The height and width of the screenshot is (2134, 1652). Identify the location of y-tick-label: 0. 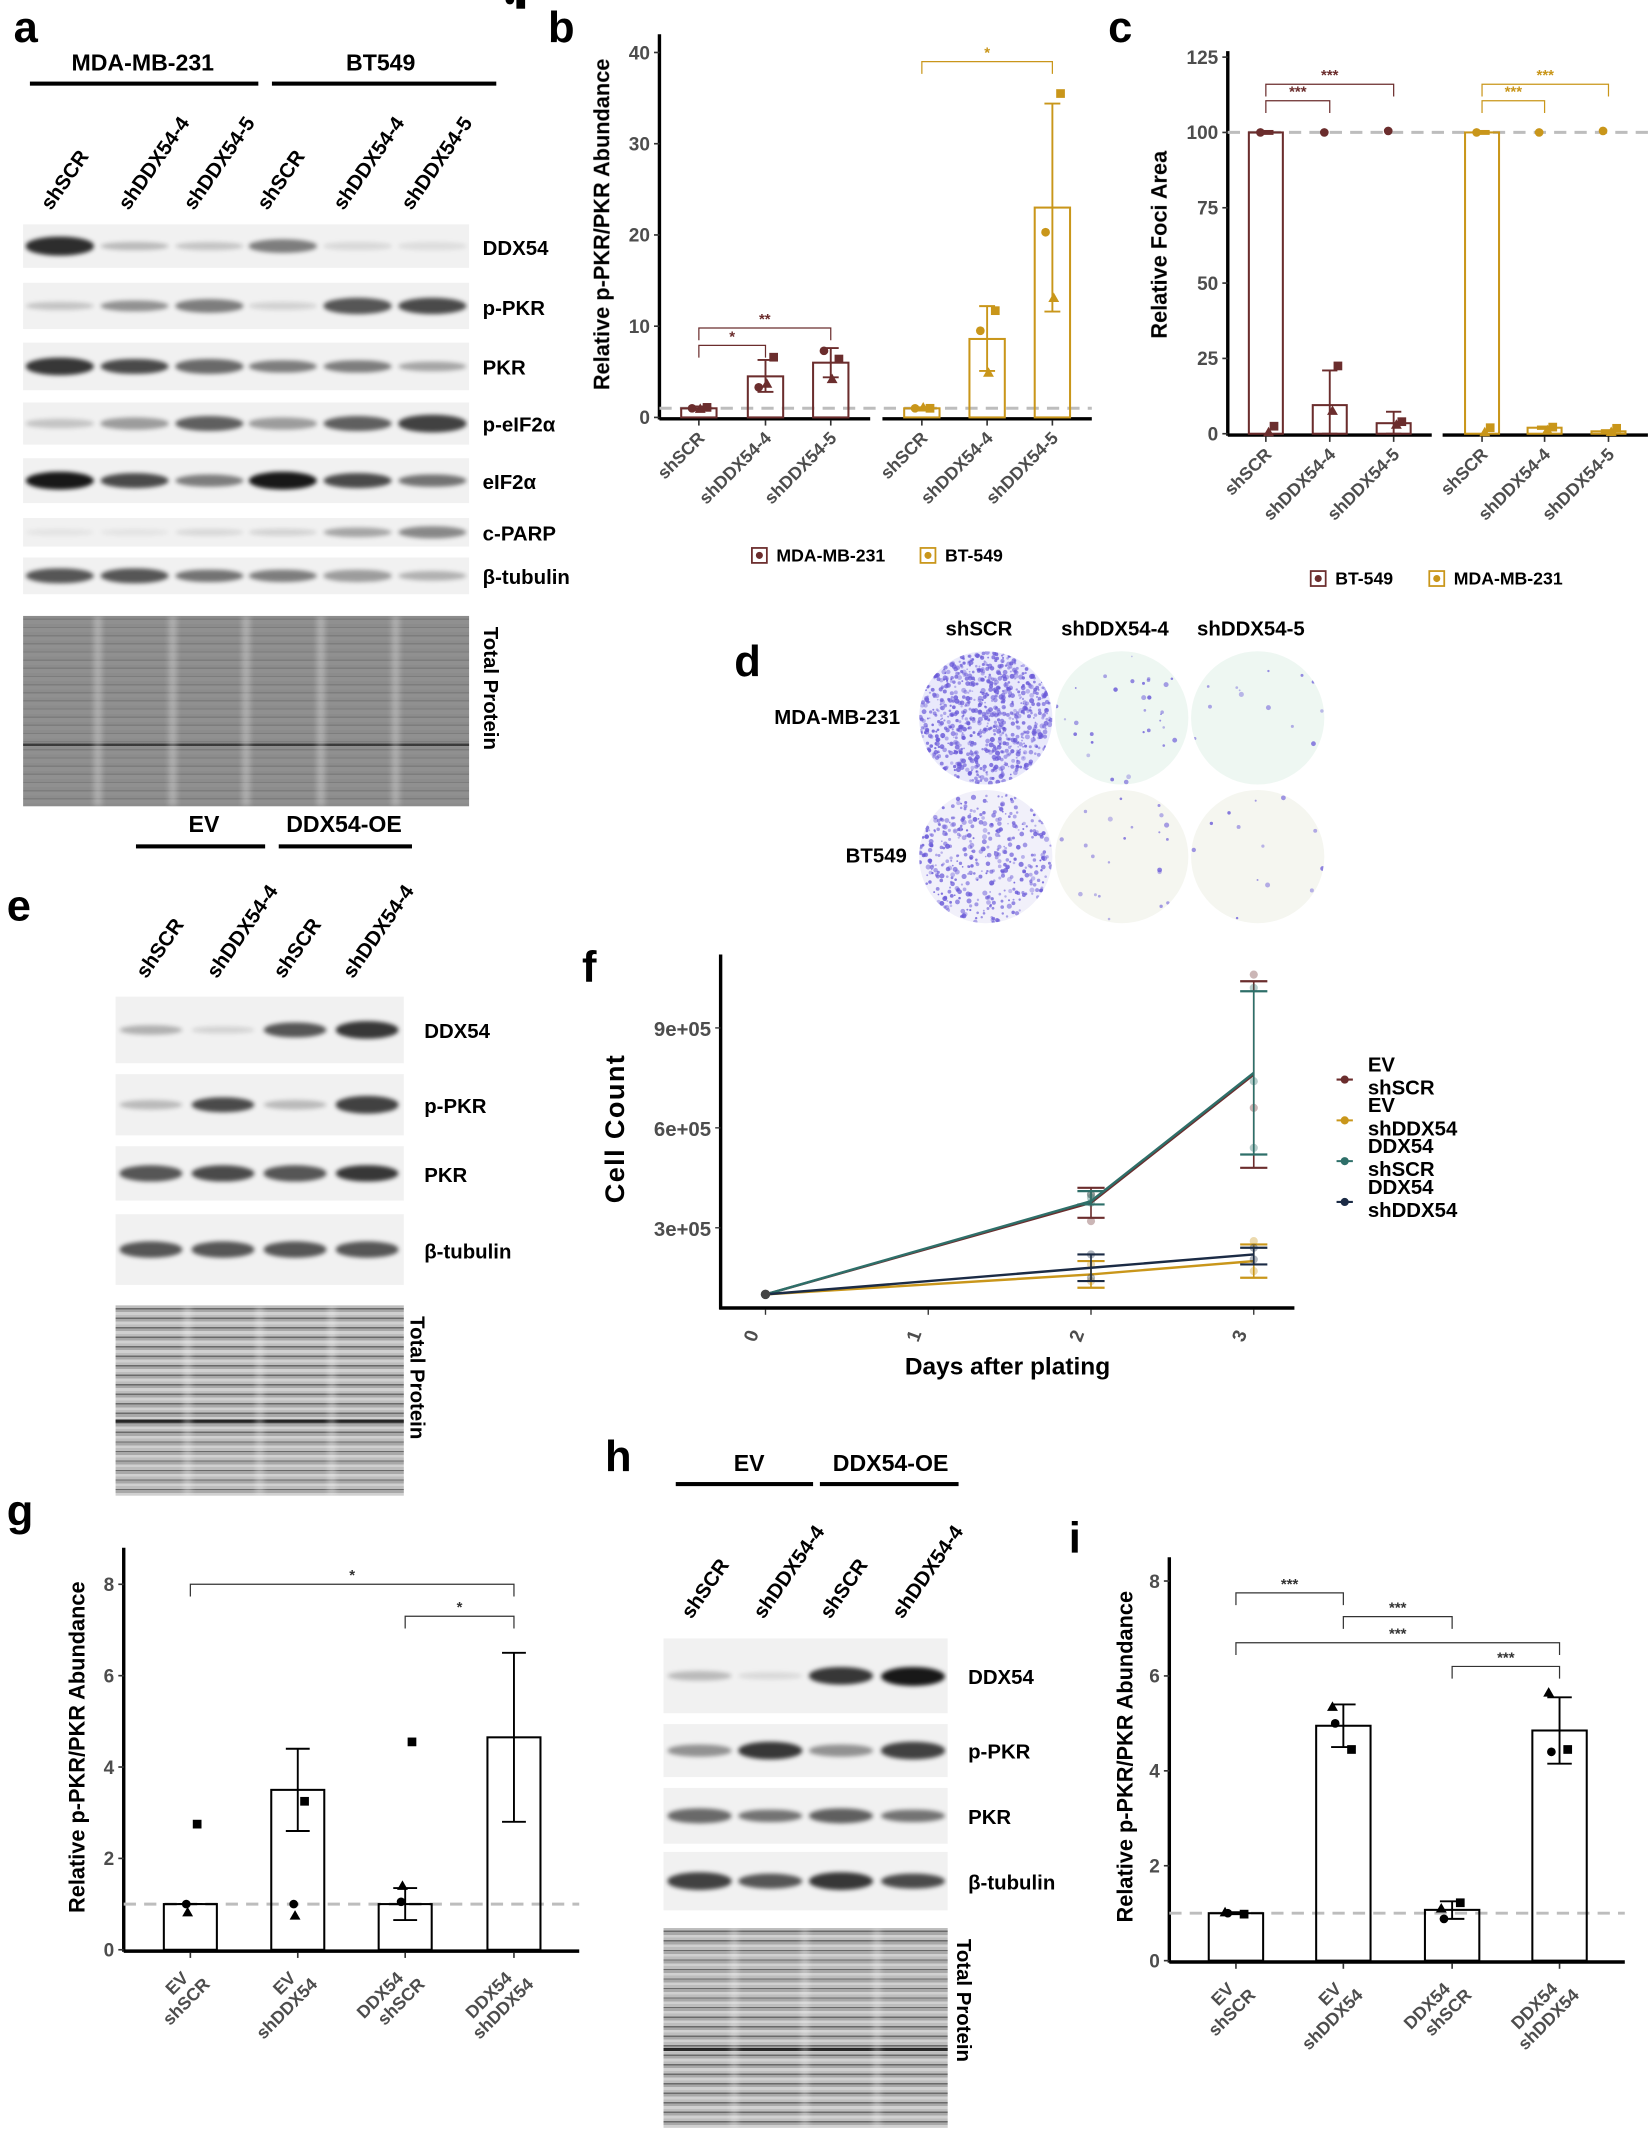
(109, 1951).